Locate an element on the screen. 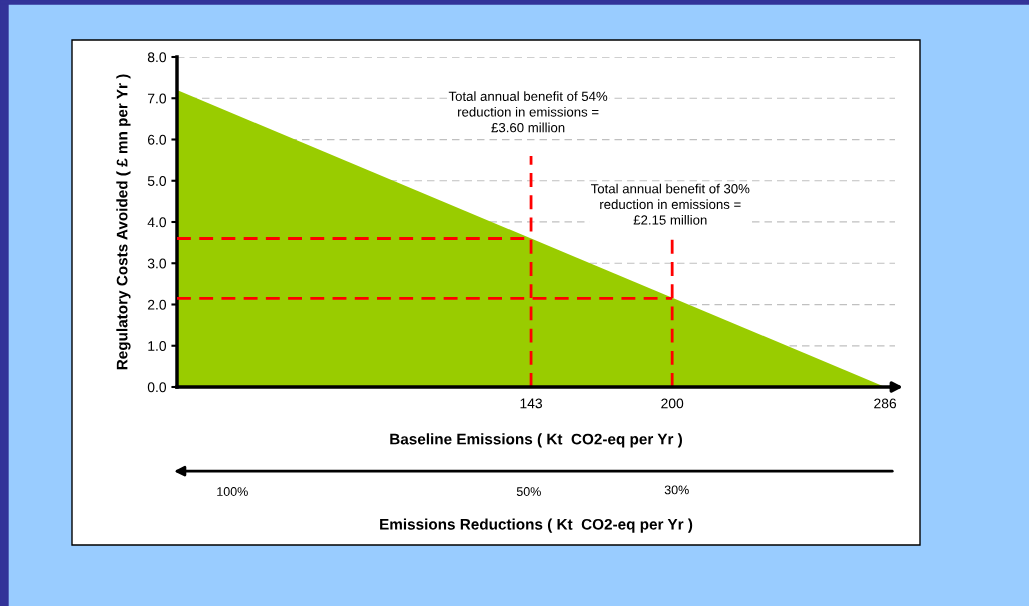  y-axis-title: Regulatory Costs Avoided ( £ mn per Yr ) is located at coordinates (123, 222).